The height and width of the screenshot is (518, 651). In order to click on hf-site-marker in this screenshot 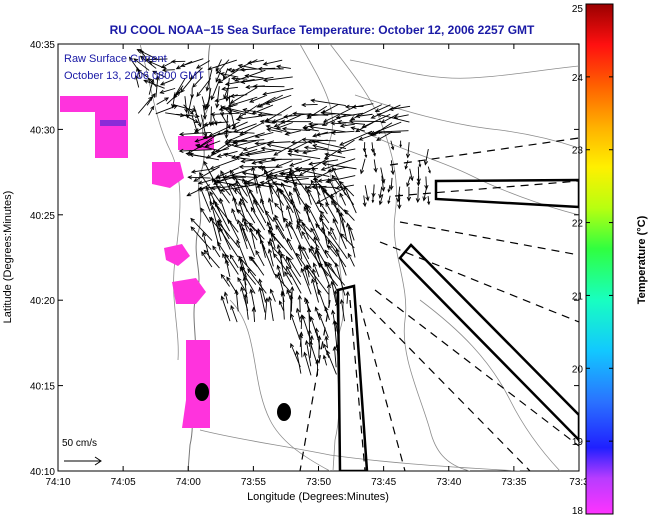, I will do `click(202, 392)`.